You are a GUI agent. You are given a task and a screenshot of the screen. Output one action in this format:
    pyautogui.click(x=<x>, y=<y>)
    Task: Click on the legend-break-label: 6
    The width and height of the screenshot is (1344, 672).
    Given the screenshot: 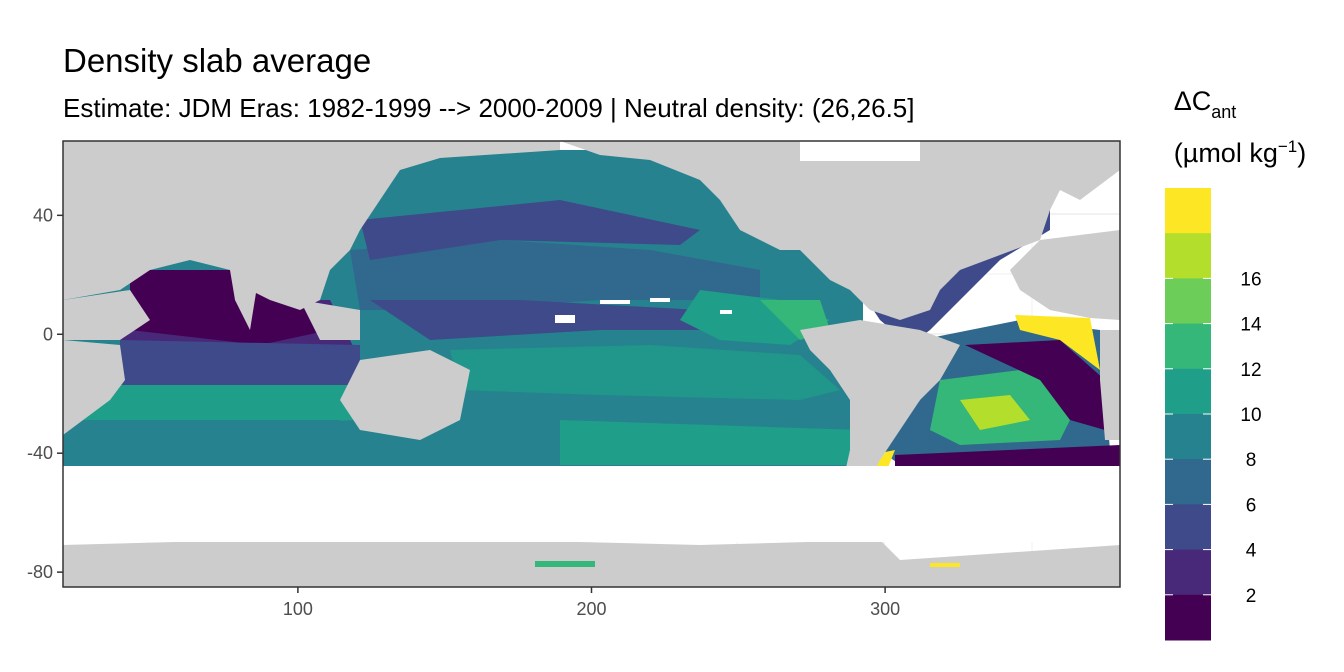 What is the action you would take?
    pyautogui.click(x=1251, y=505)
    